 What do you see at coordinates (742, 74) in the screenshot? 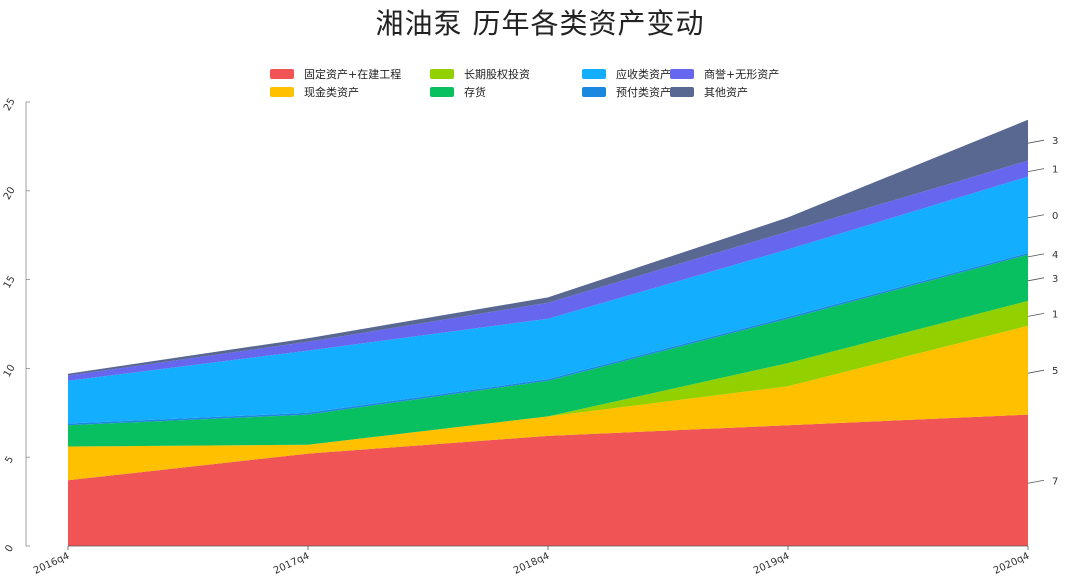
I see `legend-label: 商誉+无形资产` at bounding box center [742, 74].